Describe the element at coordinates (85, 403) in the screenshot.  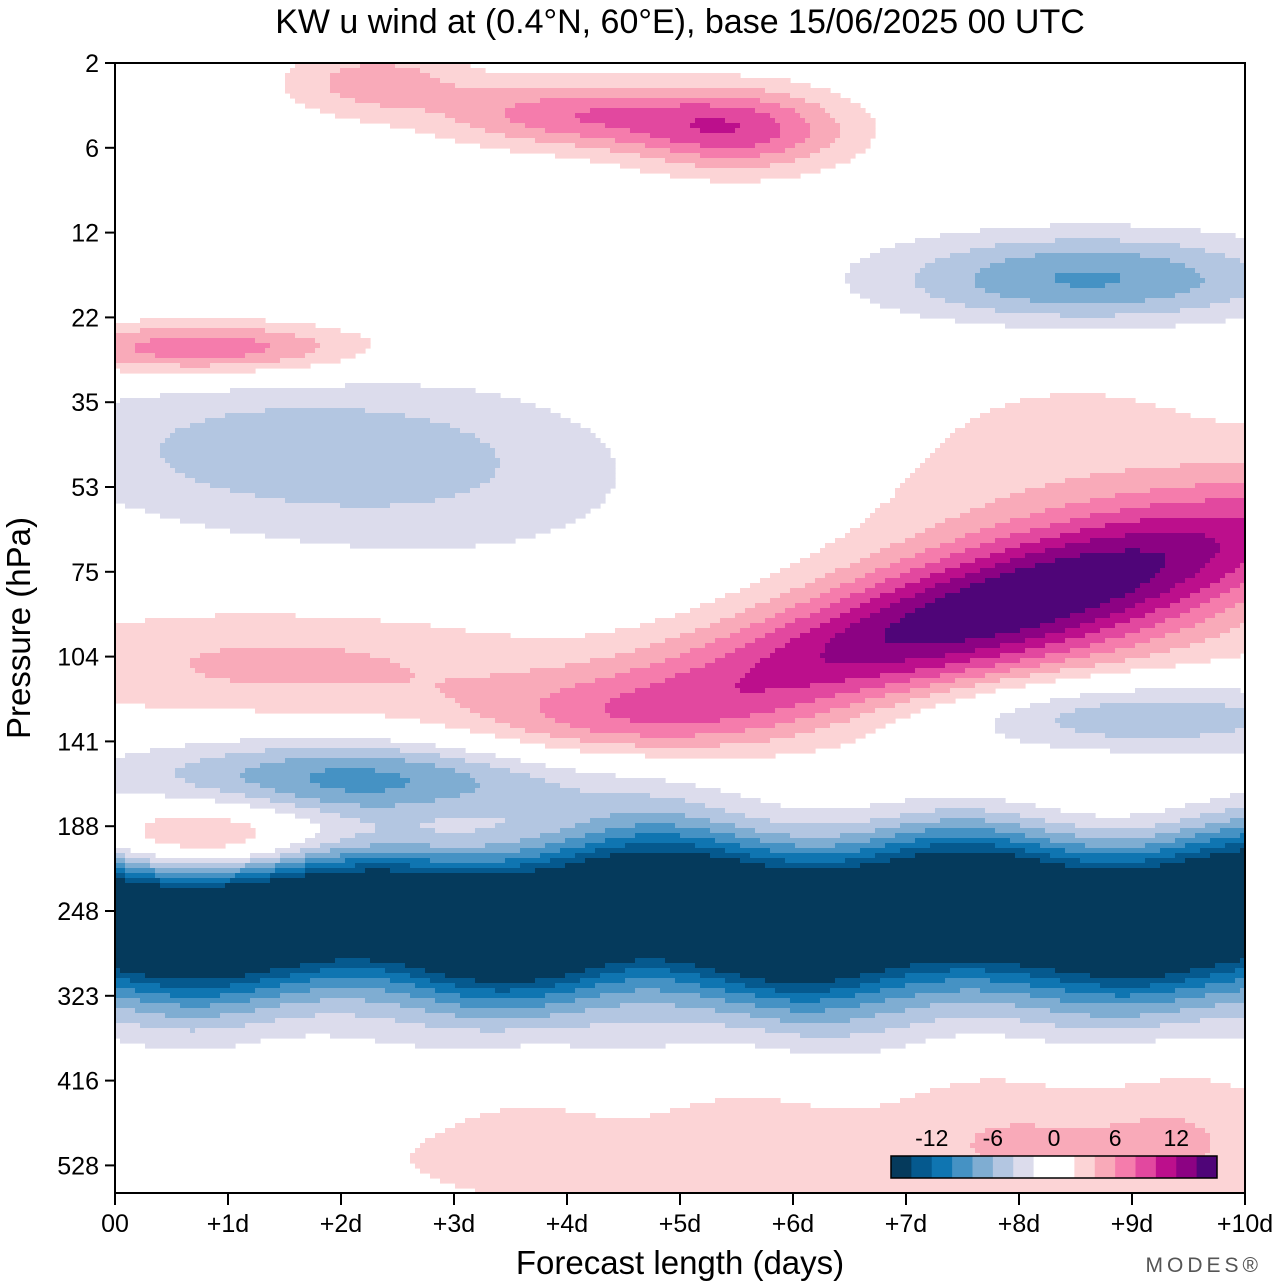
I see `y-tick-label: 35` at that location.